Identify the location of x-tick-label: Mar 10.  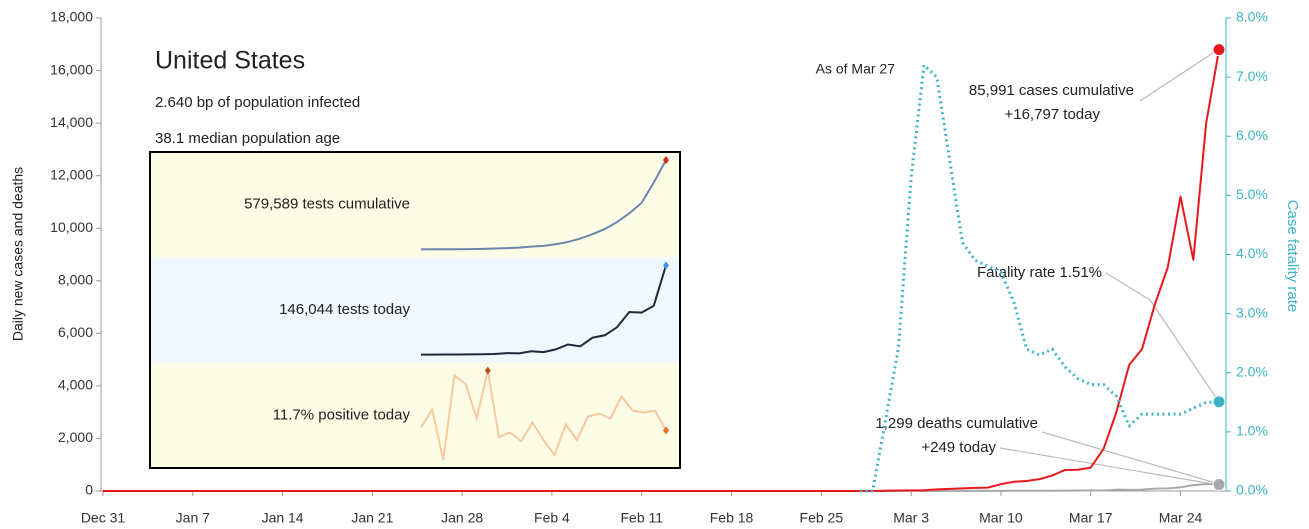
(1001, 518).